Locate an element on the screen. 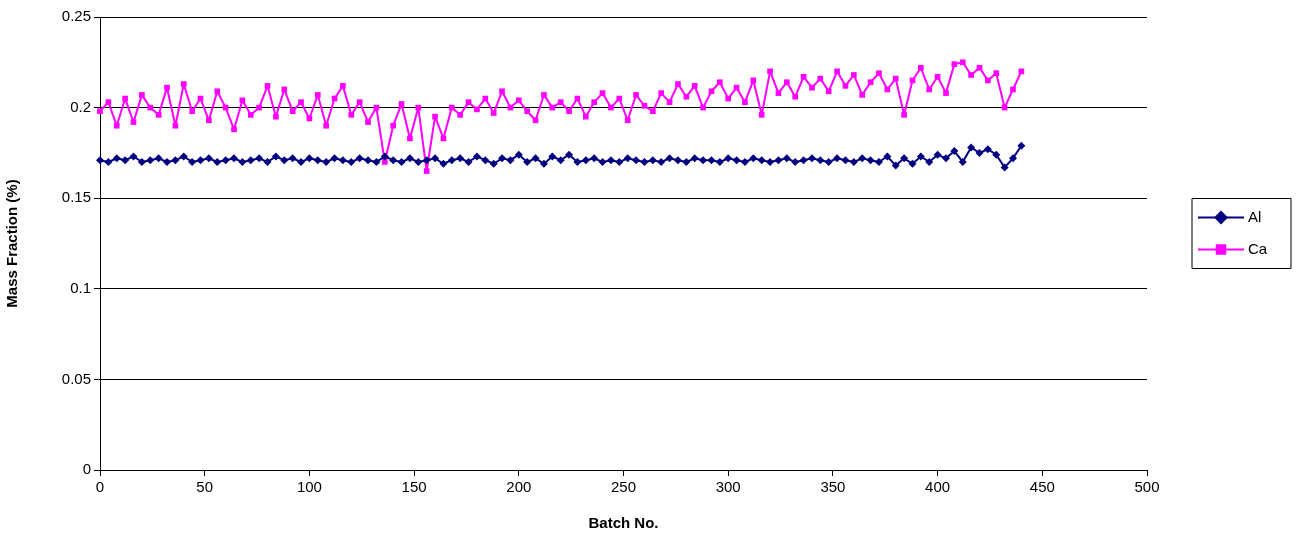 The width and height of the screenshot is (1309, 533). x-tick-label: 0 is located at coordinates (100, 487).